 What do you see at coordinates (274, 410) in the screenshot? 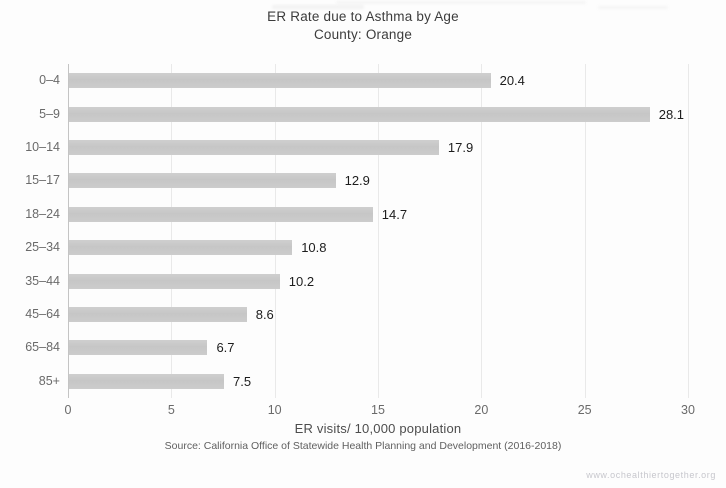
I see `x-tick-label: 10` at bounding box center [274, 410].